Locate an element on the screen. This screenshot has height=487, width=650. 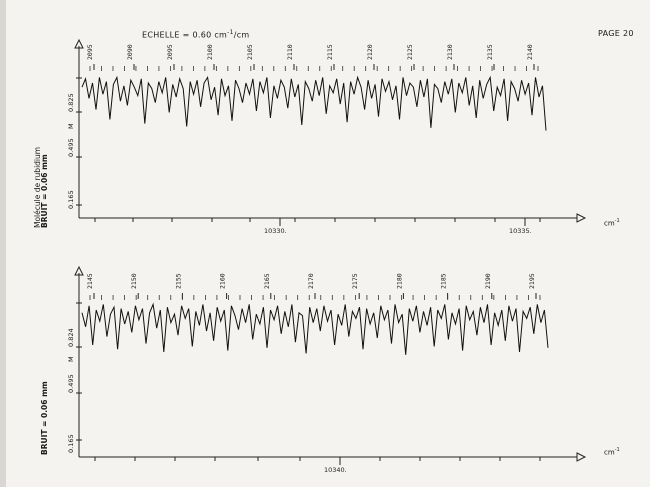
page-edge is located at coordinates (3, 243).